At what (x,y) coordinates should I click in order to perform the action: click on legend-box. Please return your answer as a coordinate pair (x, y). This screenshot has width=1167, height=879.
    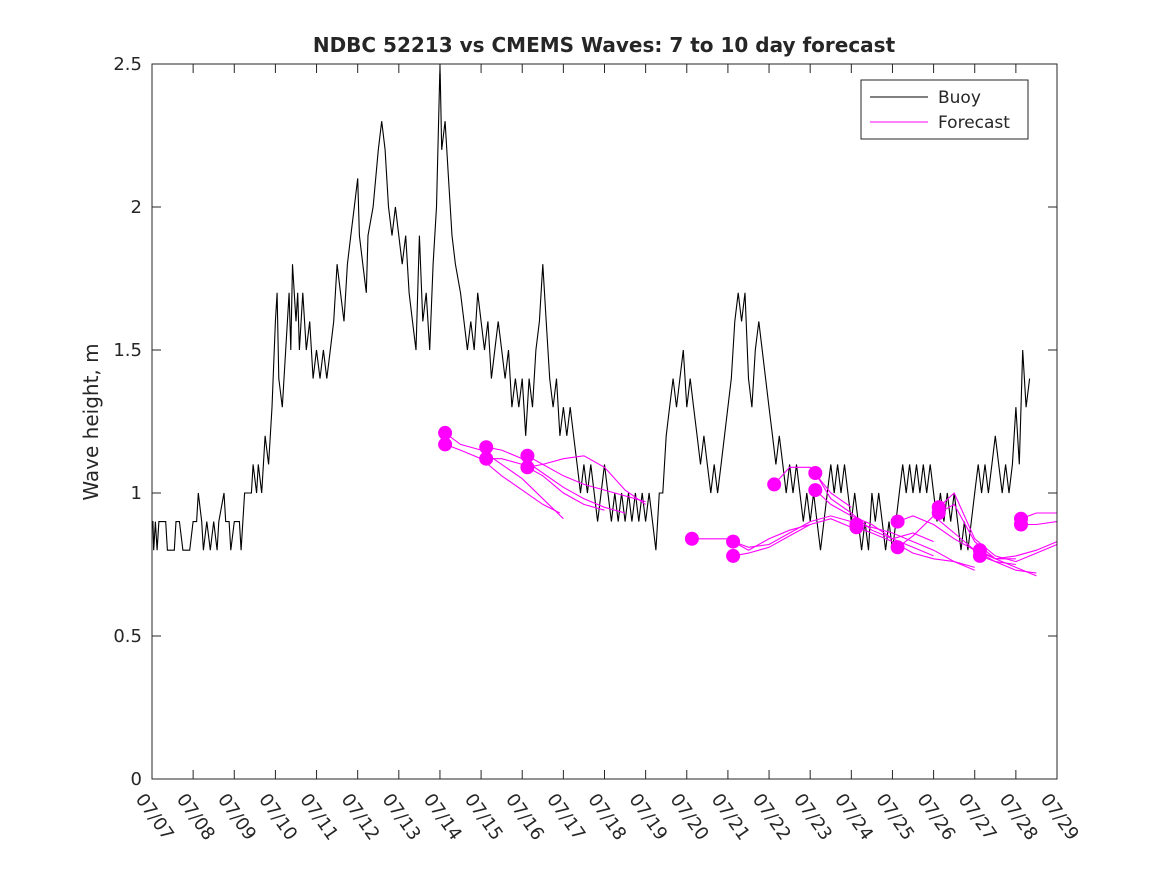
    Looking at the image, I should click on (944, 109).